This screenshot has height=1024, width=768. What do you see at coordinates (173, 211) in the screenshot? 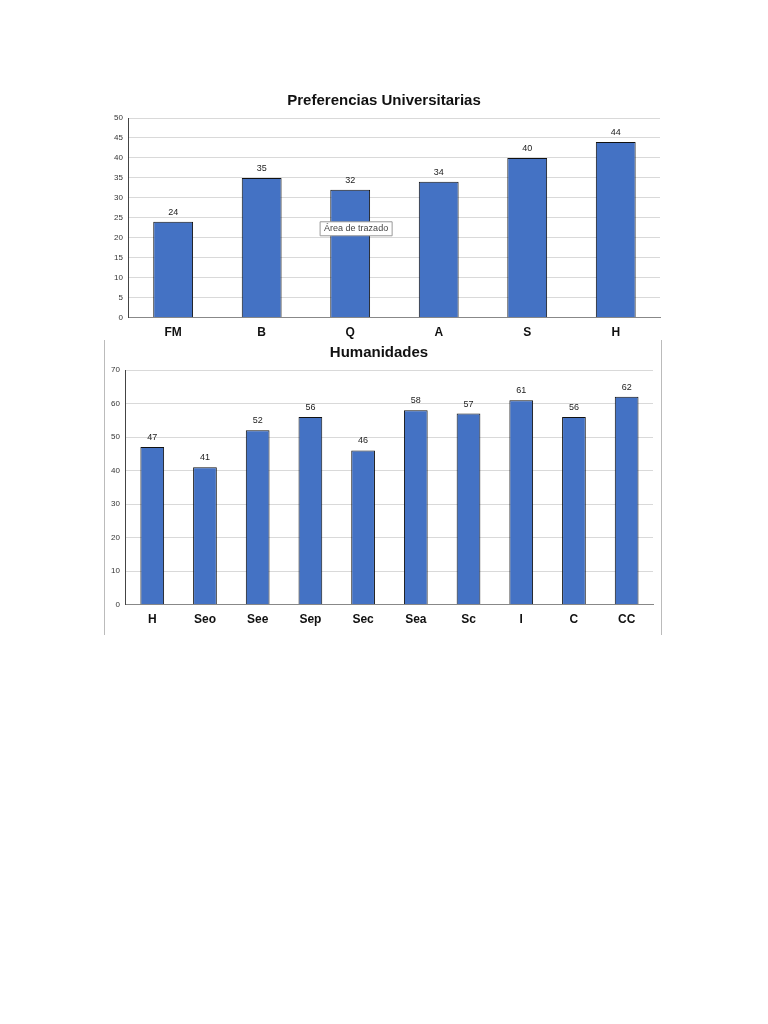
I see `data-label: 24` at bounding box center [173, 211].